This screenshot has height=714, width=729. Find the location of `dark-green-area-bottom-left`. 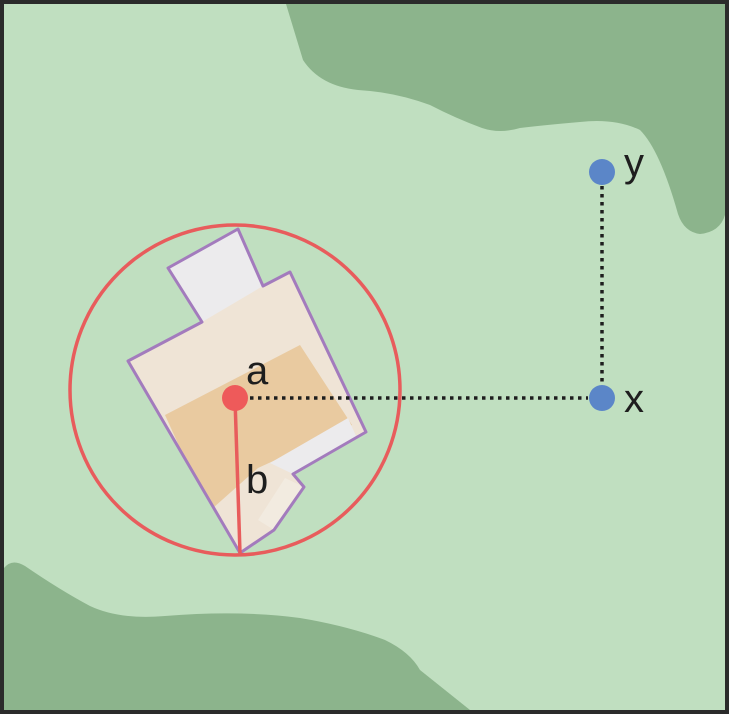

dark-green-area-bottom-left is located at coordinates (237, 636).